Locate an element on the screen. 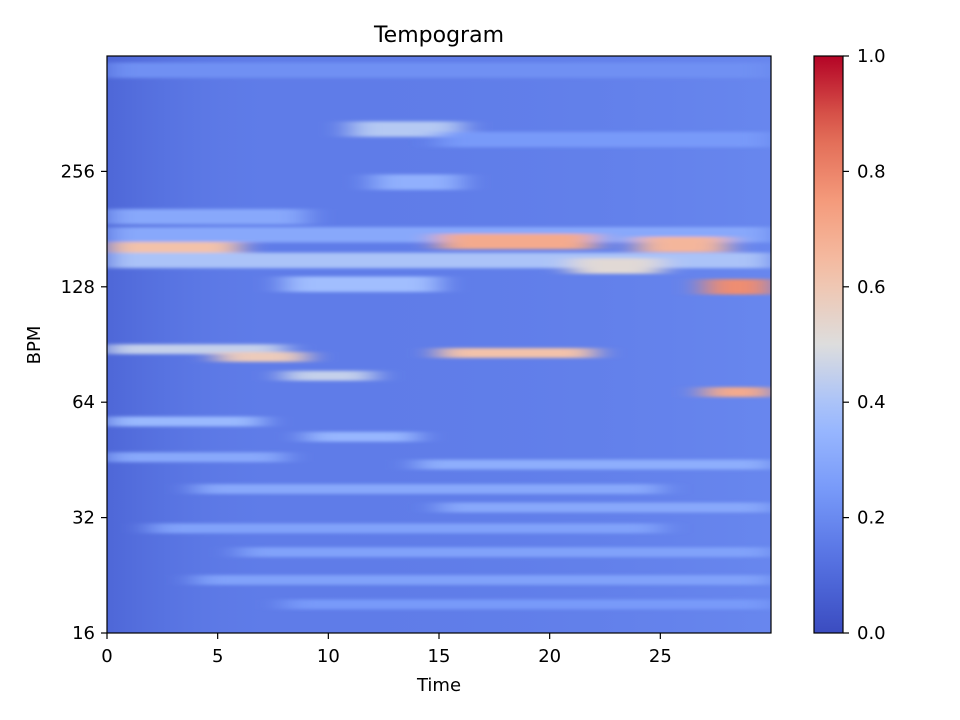 The width and height of the screenshot is (960, 720). colorbar-tick-label: 0.0 is located at coordinates (871, 633).